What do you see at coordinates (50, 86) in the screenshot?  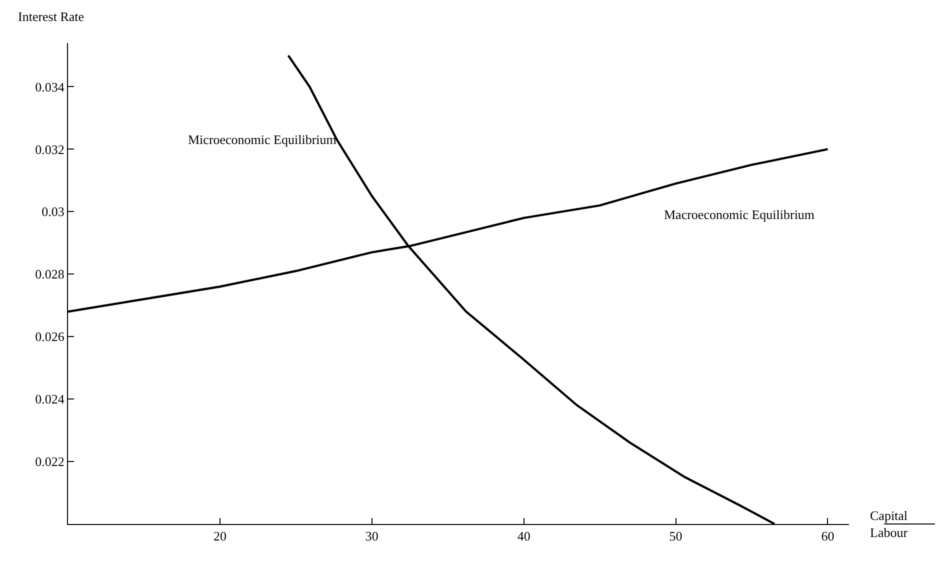 I see `y-tick-label: 0.034` at bounding box center [50, 86].